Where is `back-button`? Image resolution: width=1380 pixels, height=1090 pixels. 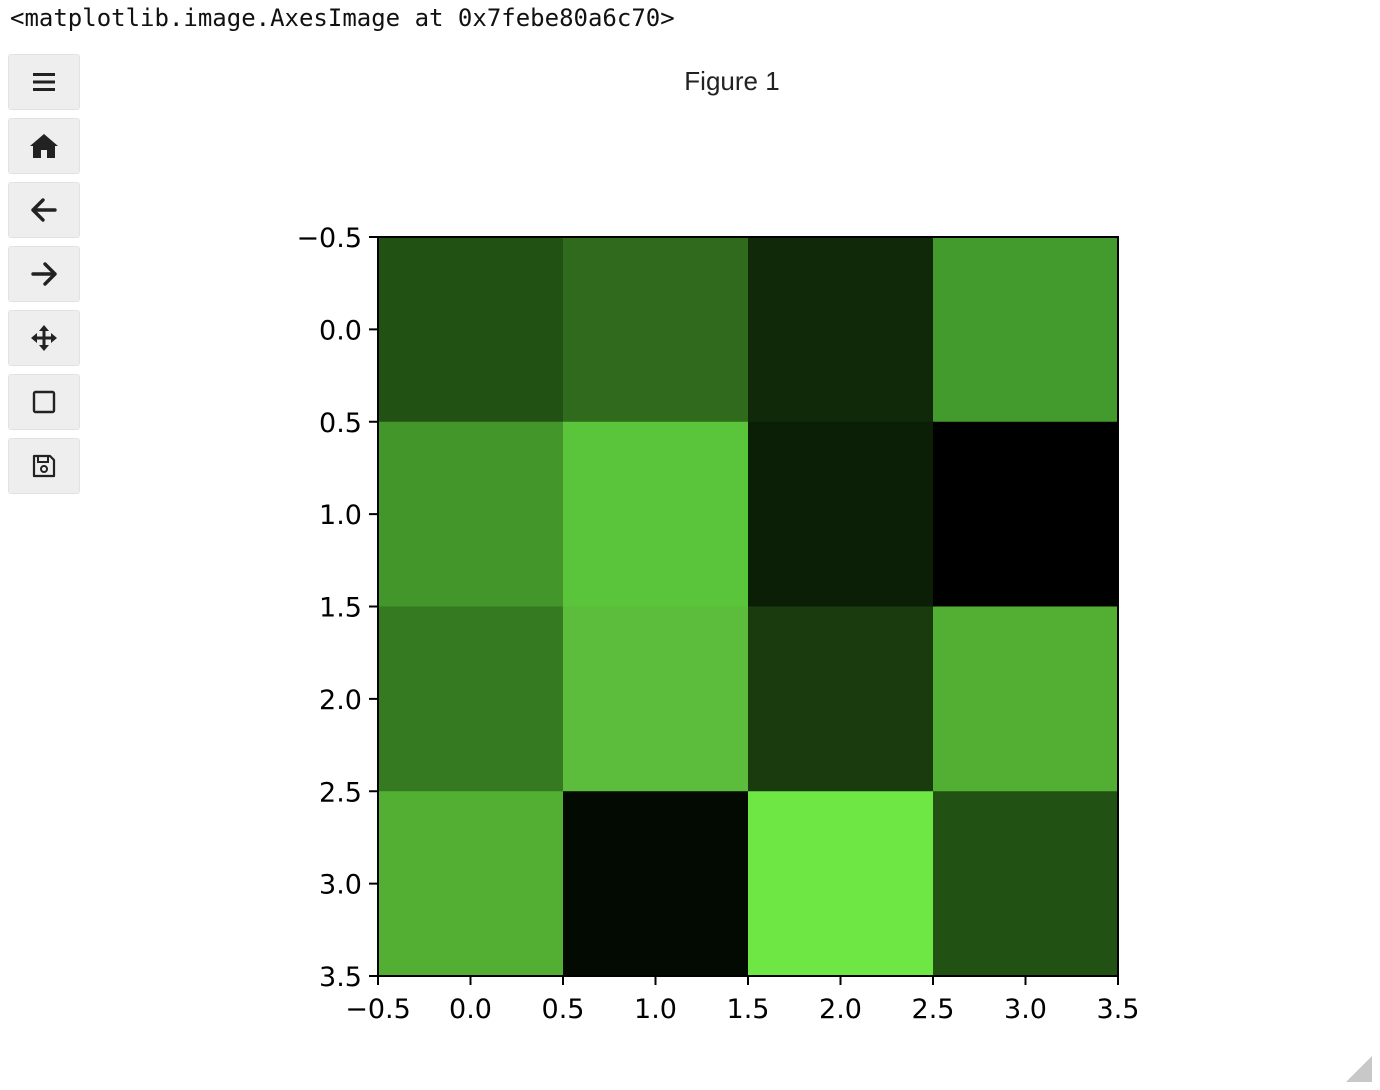
back-button is located at coordinates (44, 210).